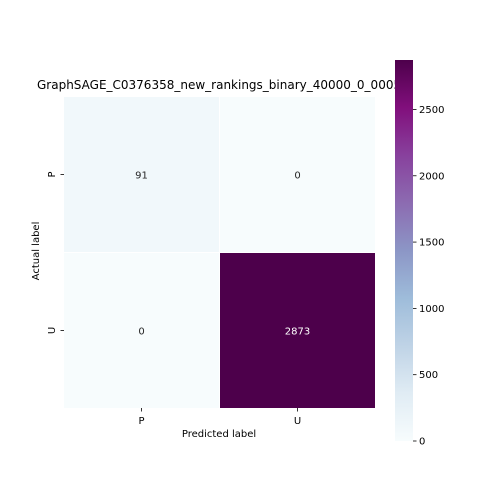 This screenshot has height=504, width=504. I want to click on colorbar-gradient, so click(404, 250).